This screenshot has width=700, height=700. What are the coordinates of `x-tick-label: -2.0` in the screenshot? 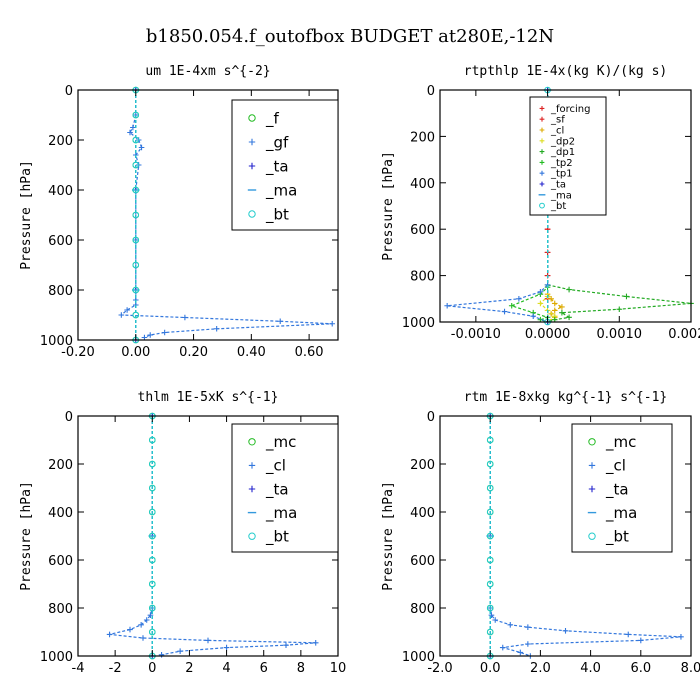 It's located at (439, 668).